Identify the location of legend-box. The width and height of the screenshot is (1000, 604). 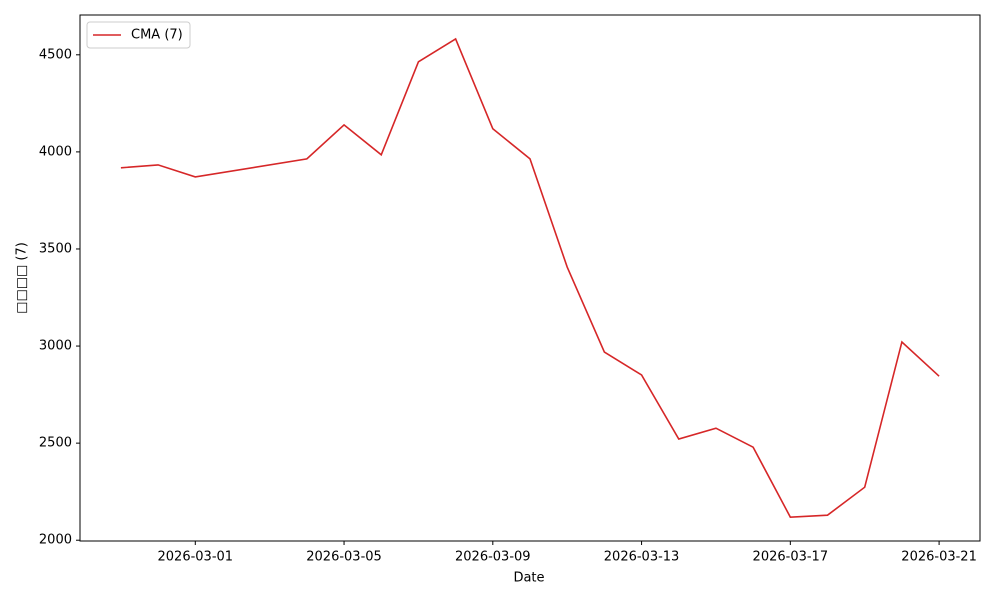
(138, 35).